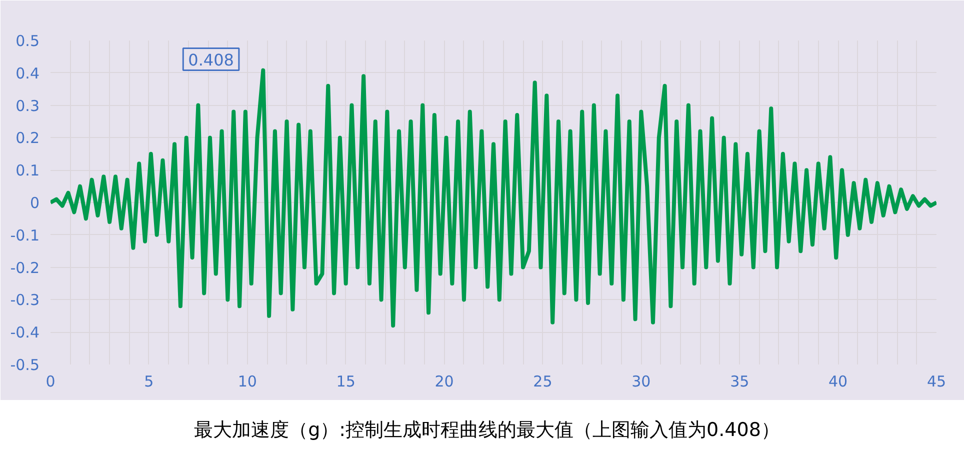  What do you see at coordinates (25, 267) in the screenshot?
I see `y-tick-label: -0.2` at bounding box center [25, 267].